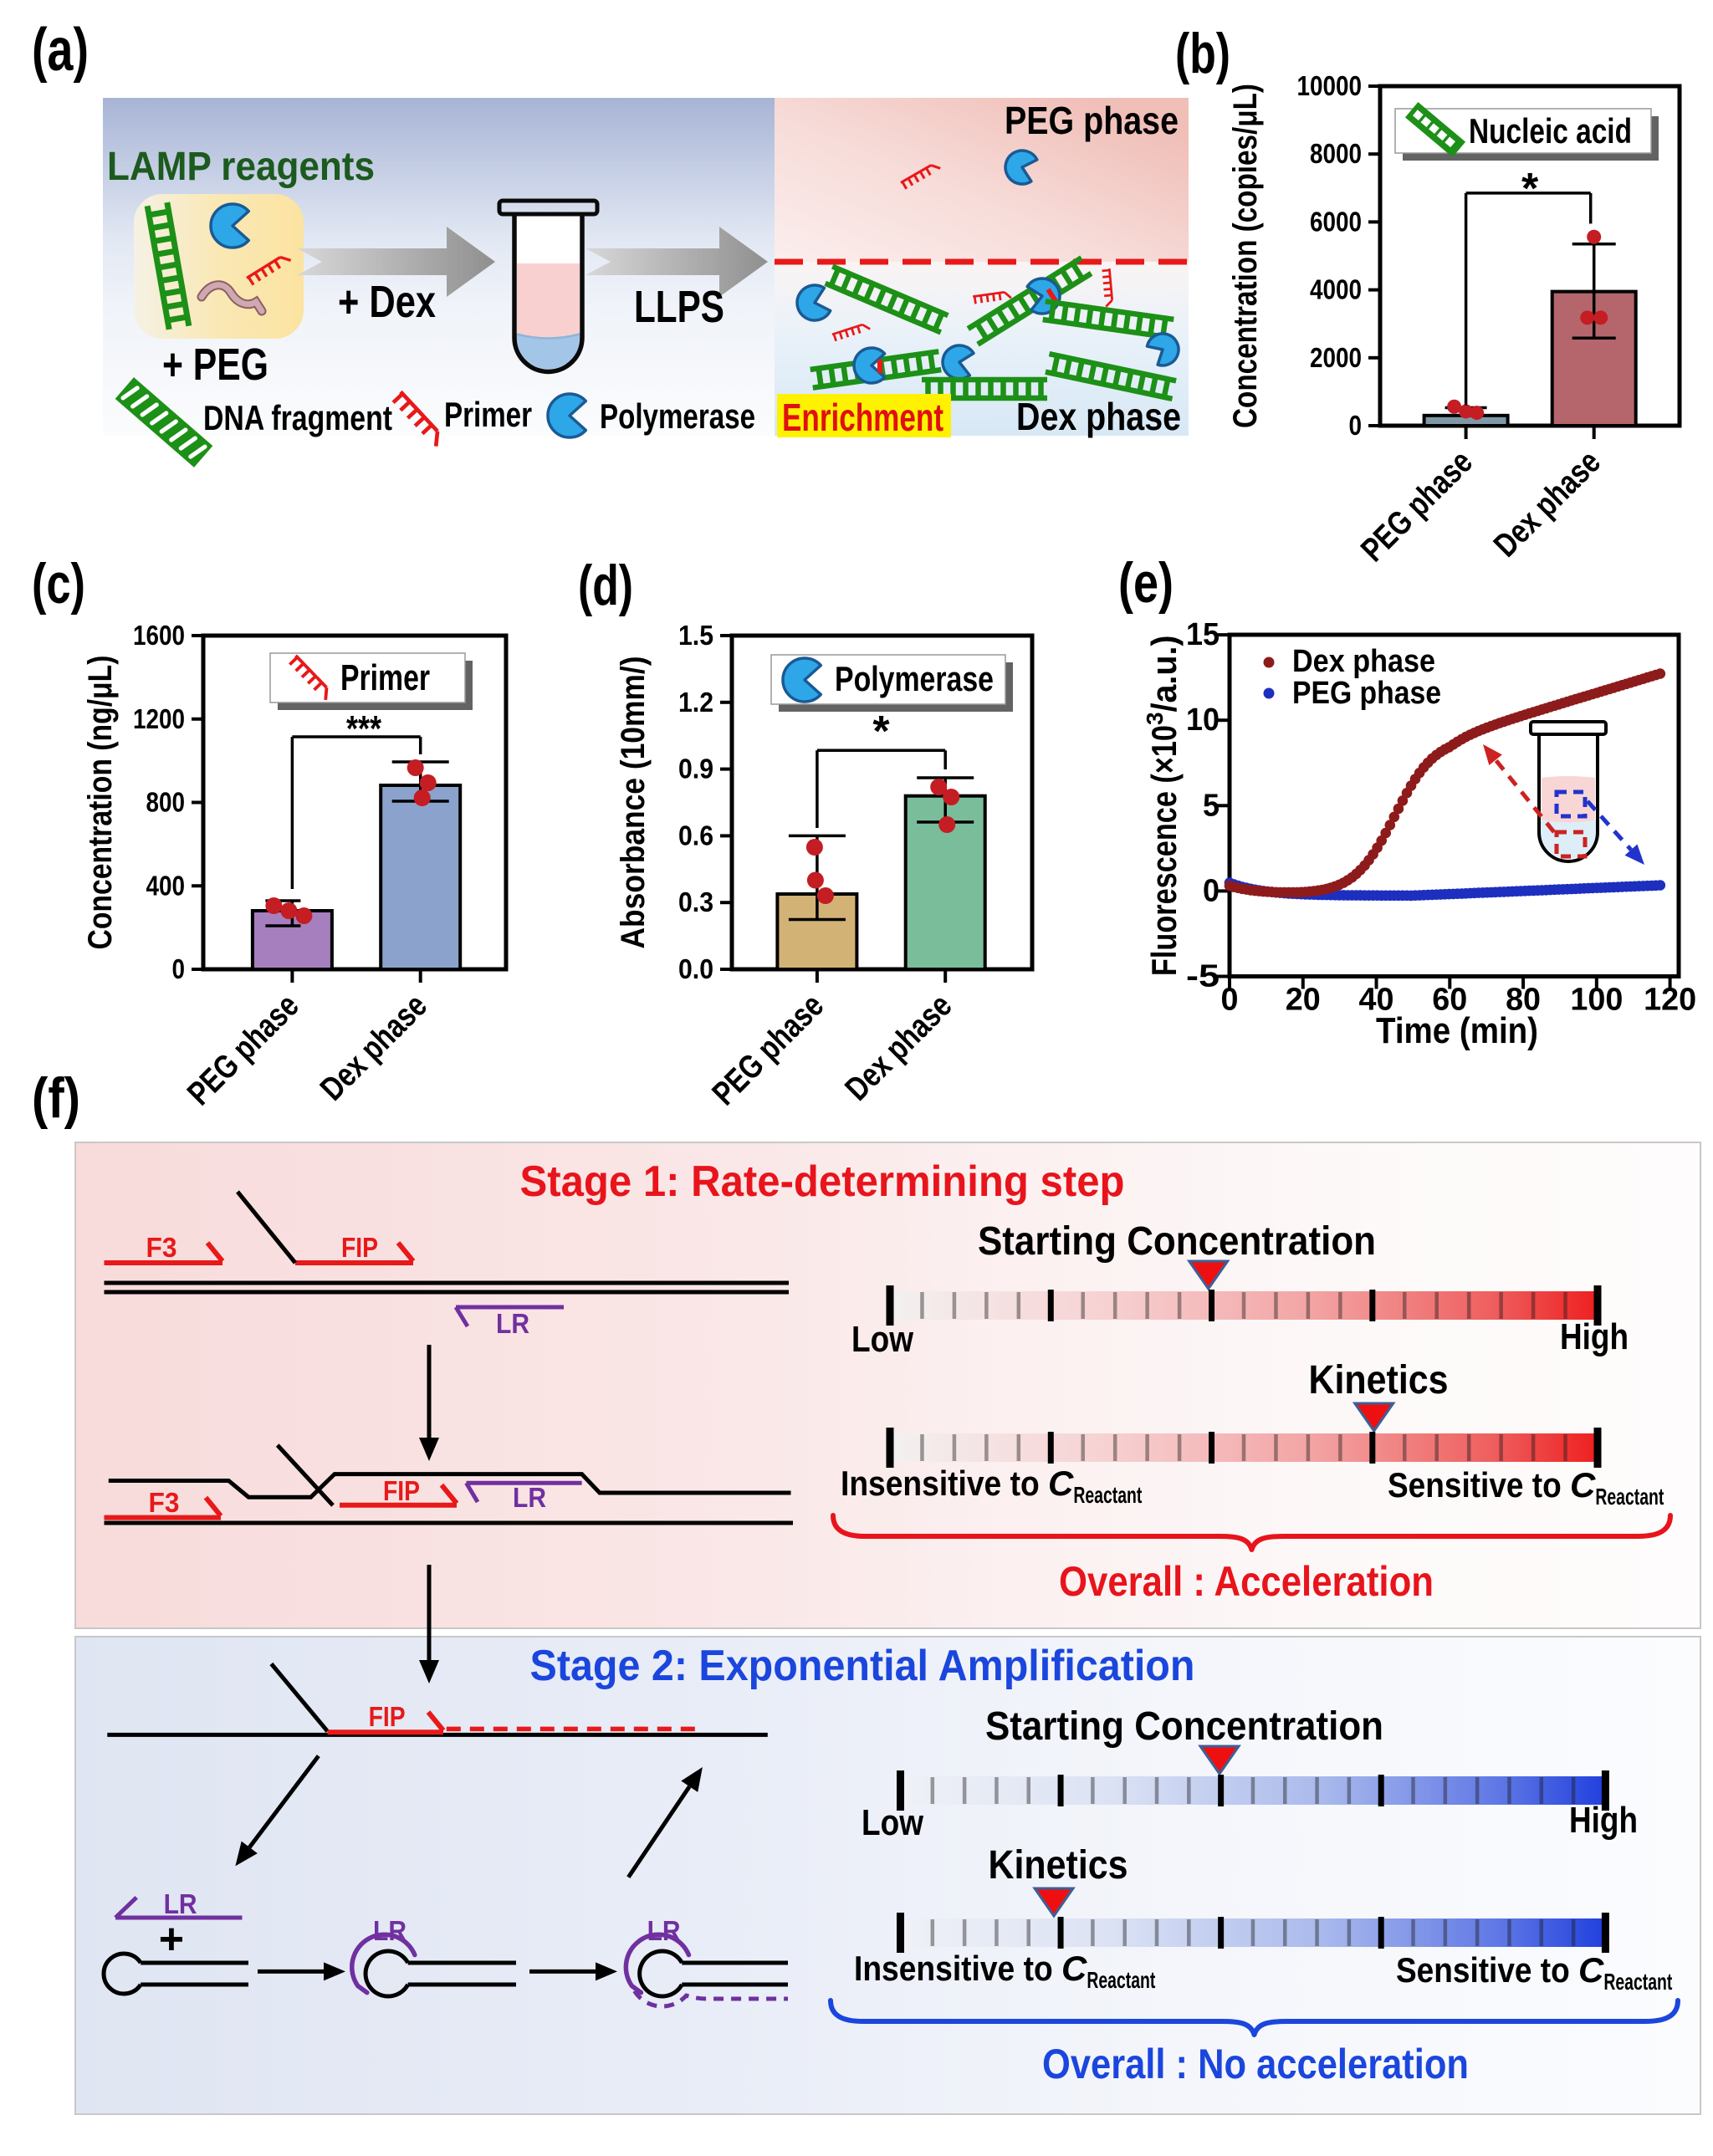 This screenshot has height=2156, width=1713. I want to click on svg-text: LLPS, so click(679, 307).